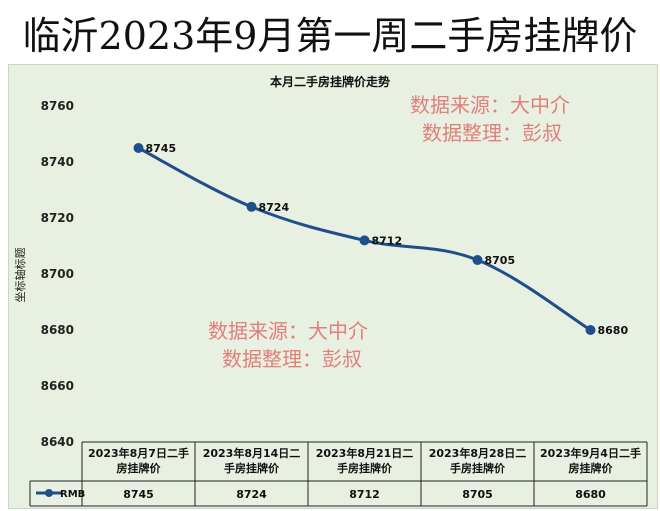  What do you see at coordinates (330, 35) in the screenshot?
I see `page-title: 临沂2023年9月第一周二手房挂牌价` at bounding box center [330, 35].